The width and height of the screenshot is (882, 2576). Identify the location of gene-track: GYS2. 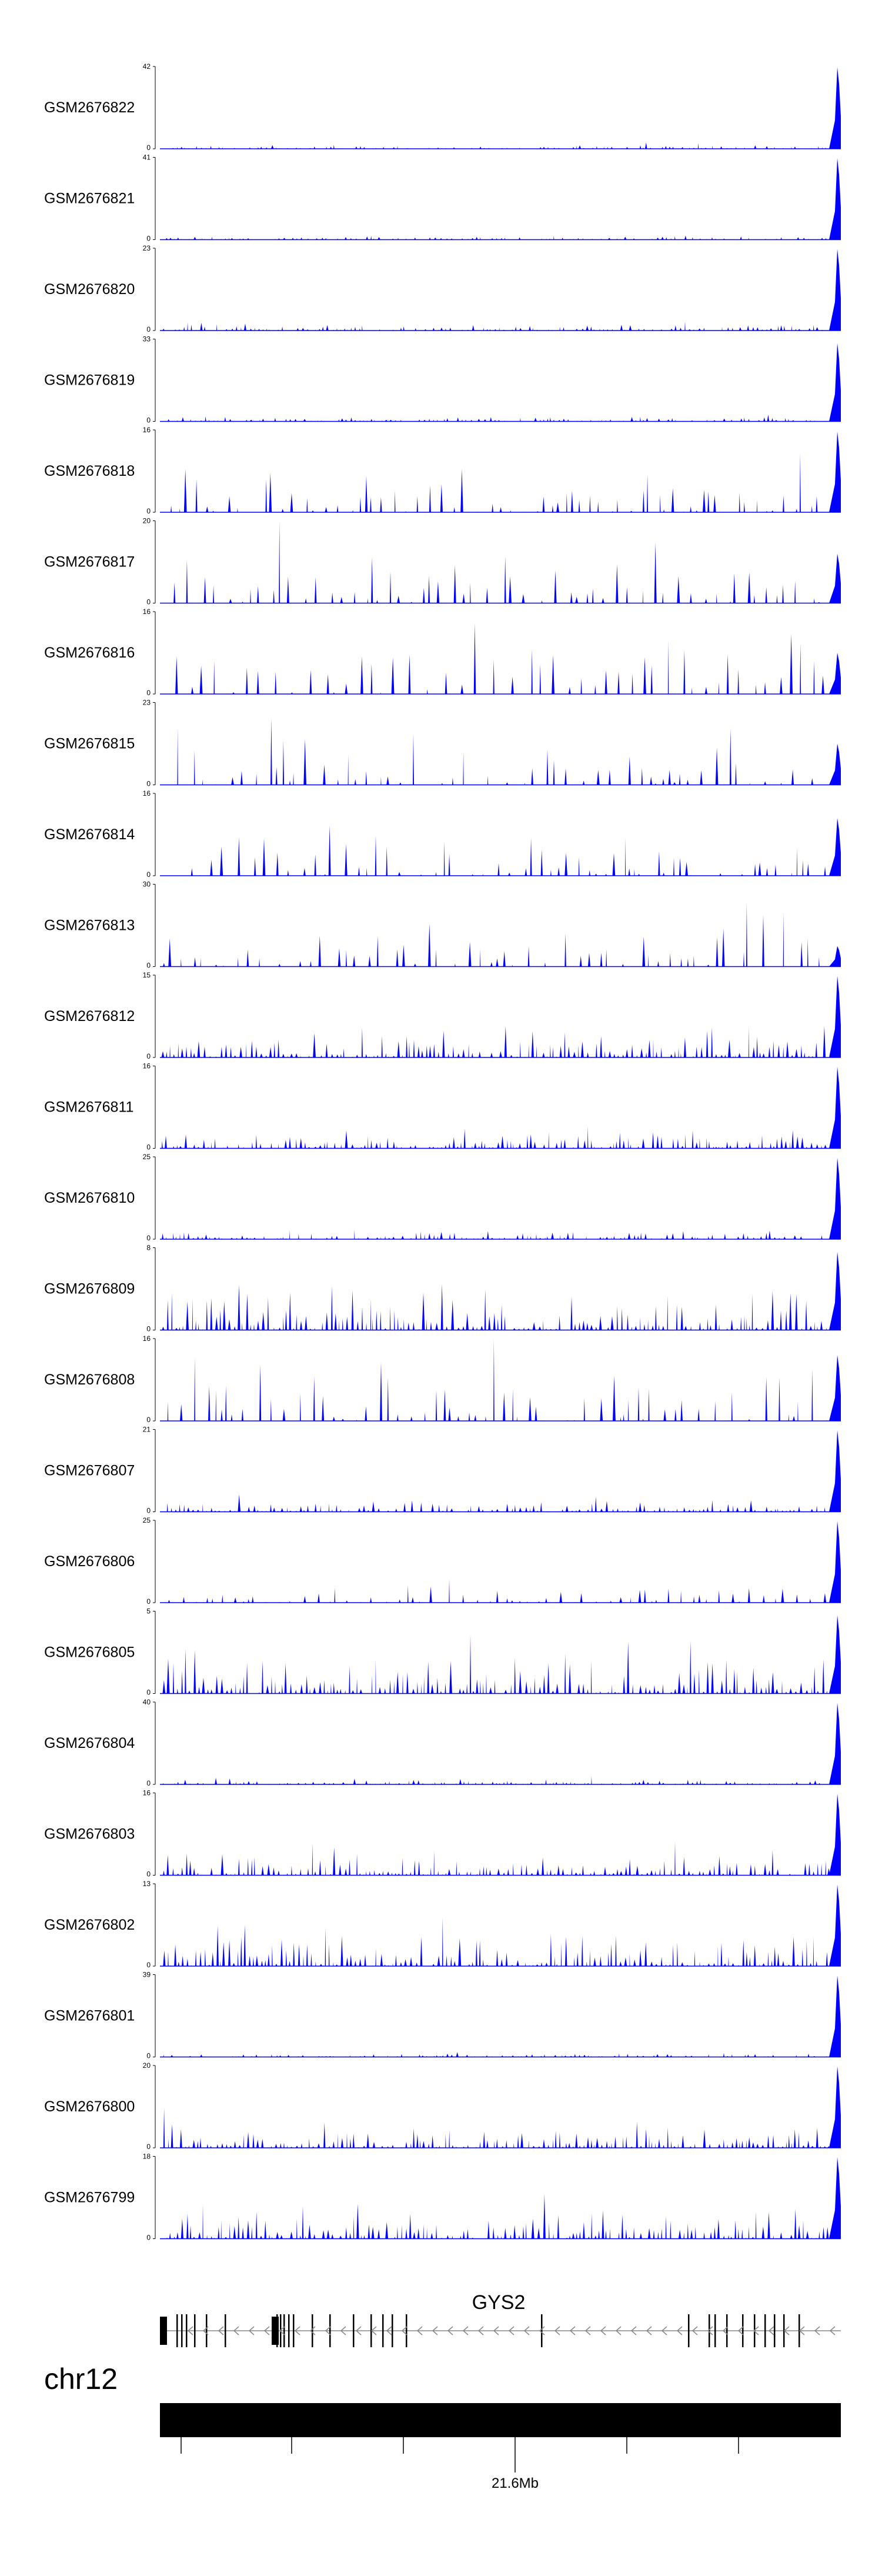
(500, 2319).